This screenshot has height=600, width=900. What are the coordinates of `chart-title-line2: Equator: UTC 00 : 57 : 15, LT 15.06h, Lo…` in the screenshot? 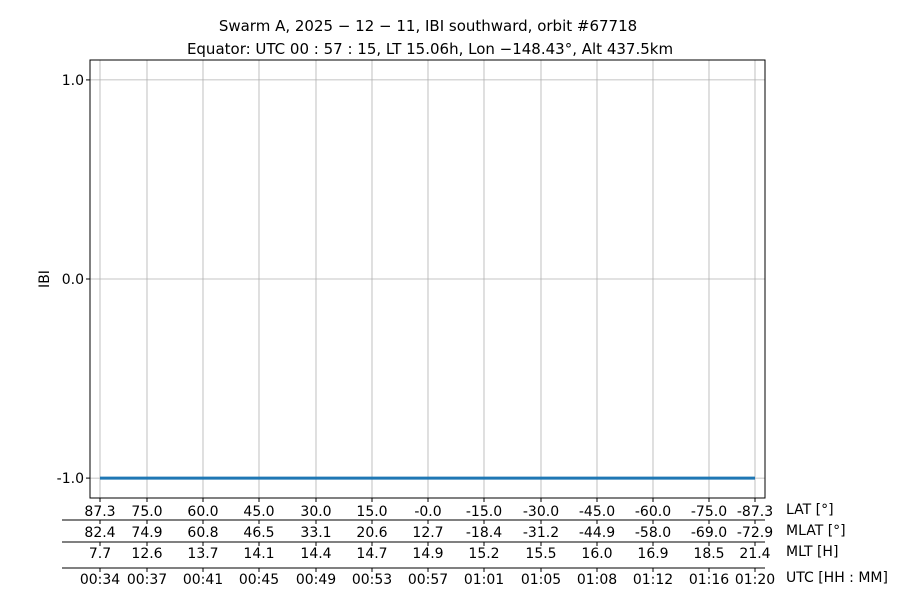 It's located at (430, 49).